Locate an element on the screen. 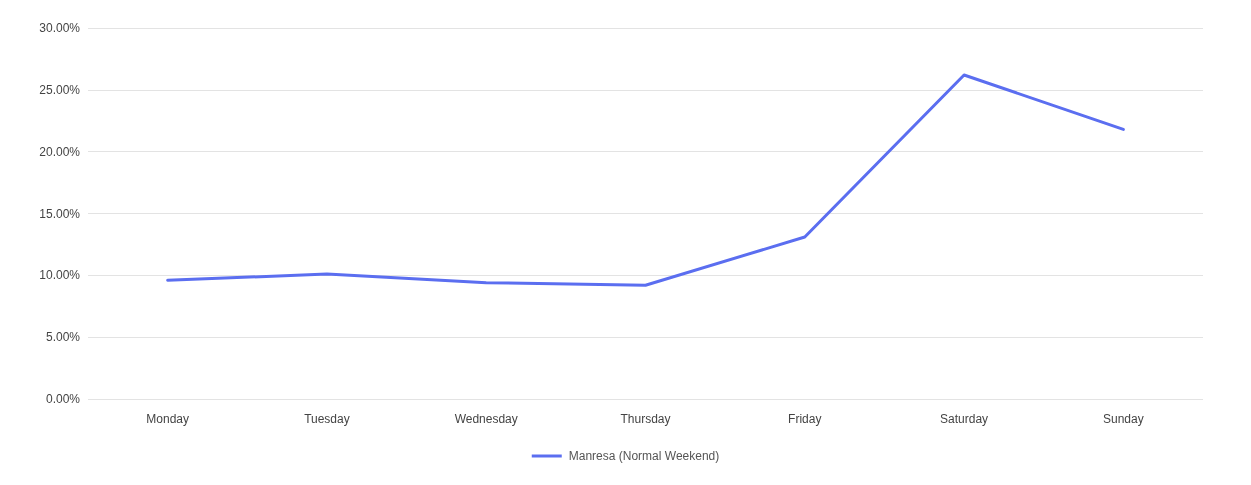 The height and width of the screenshot is (485, 1251). x-tick-label: Friday is located at coordinates (805, 419).